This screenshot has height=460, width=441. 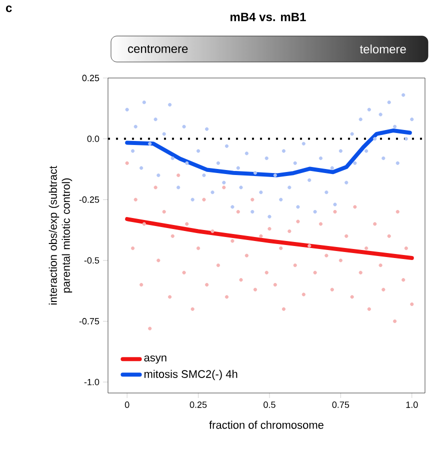 What do you see at coordinates (266, 424) in the screenshot?
I see `x-axis-title: fraction of chromosome` at bounding box center [266, 424].